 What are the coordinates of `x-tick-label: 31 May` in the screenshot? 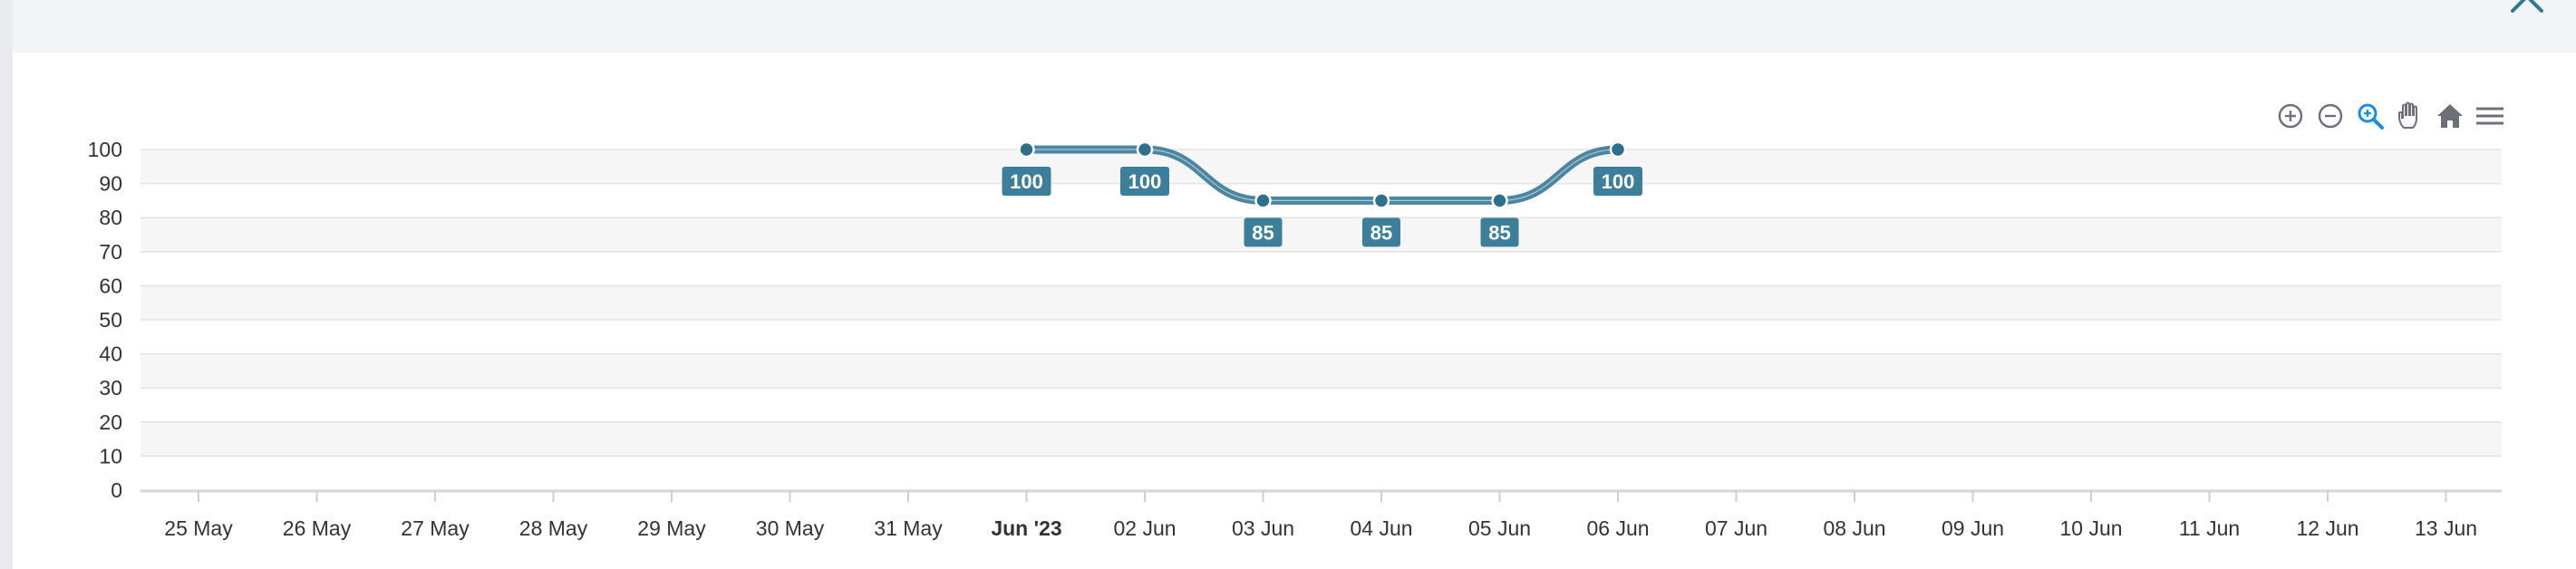 It's located at (908, 528).